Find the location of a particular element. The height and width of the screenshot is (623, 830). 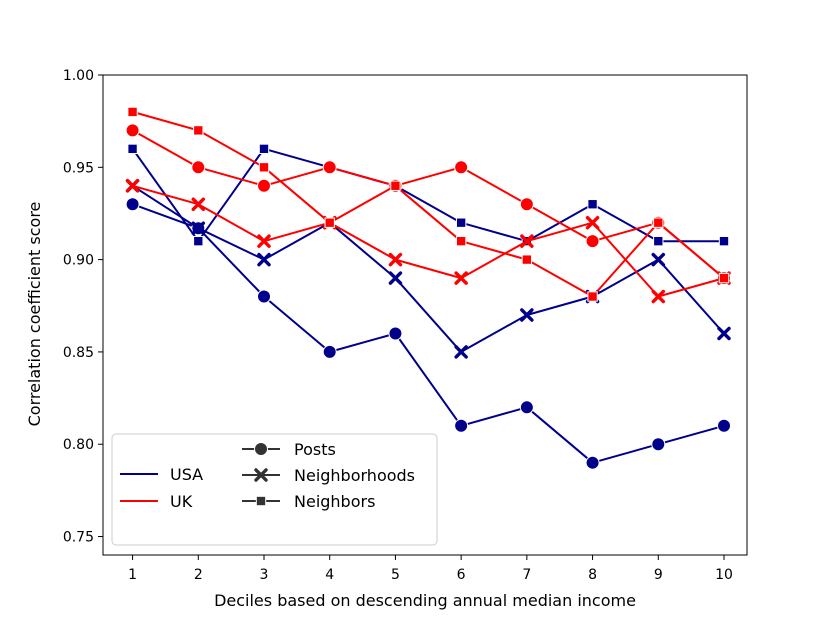

legend-label-posts: Posts is located at coordinates (315, 449).